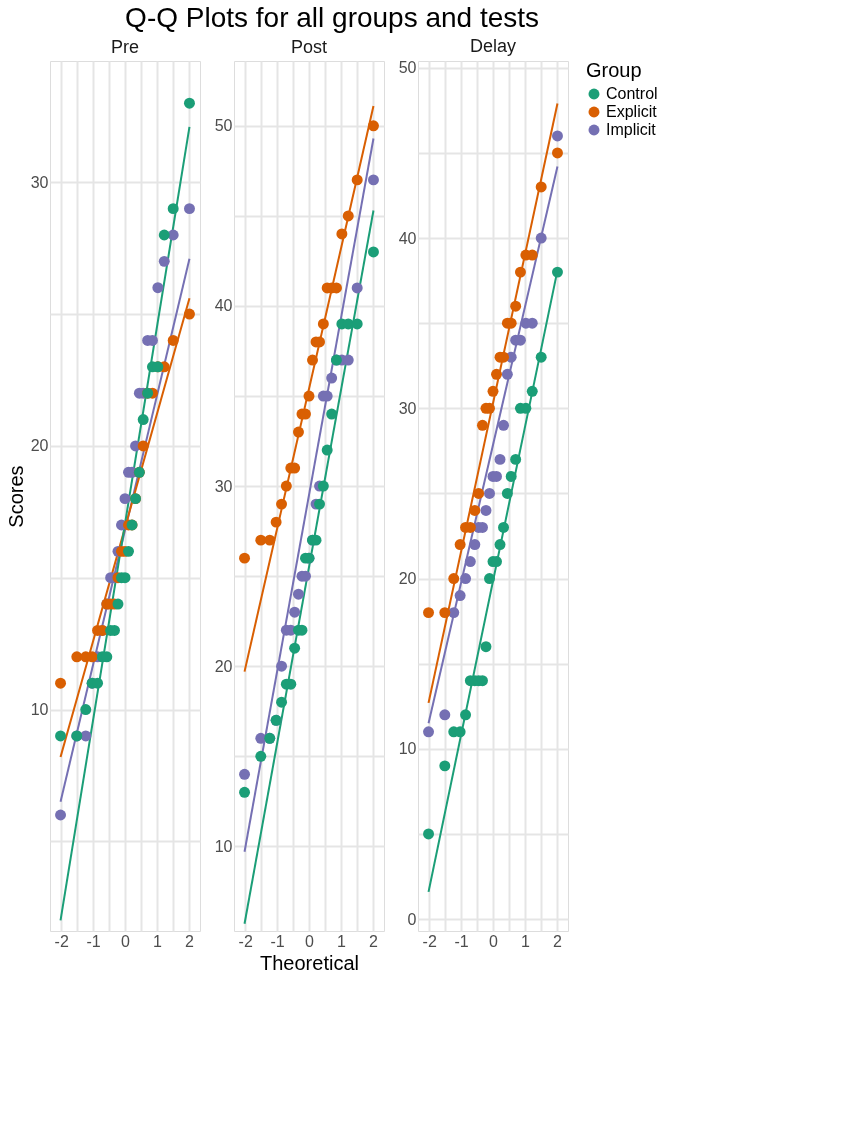 The width and height of the screenshot is (864, 1129). I want to click on chart-title: Delay, so click(493, 45).